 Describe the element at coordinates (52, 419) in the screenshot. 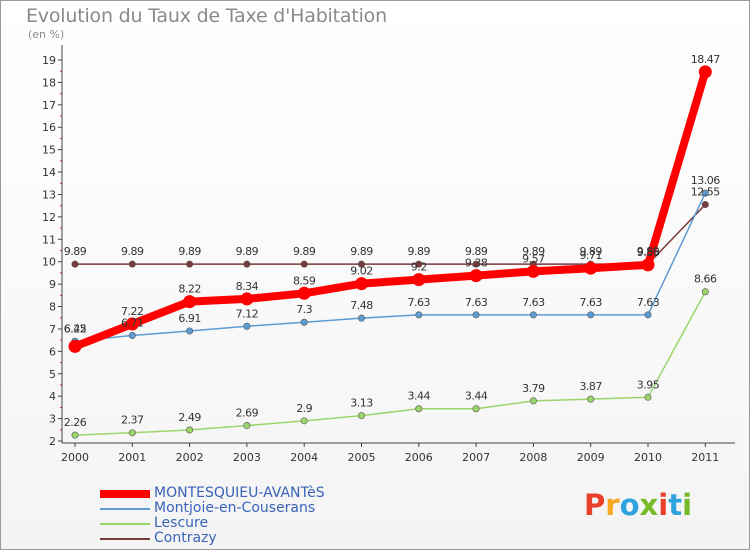

I see `y-tick-label: 3` at that location.